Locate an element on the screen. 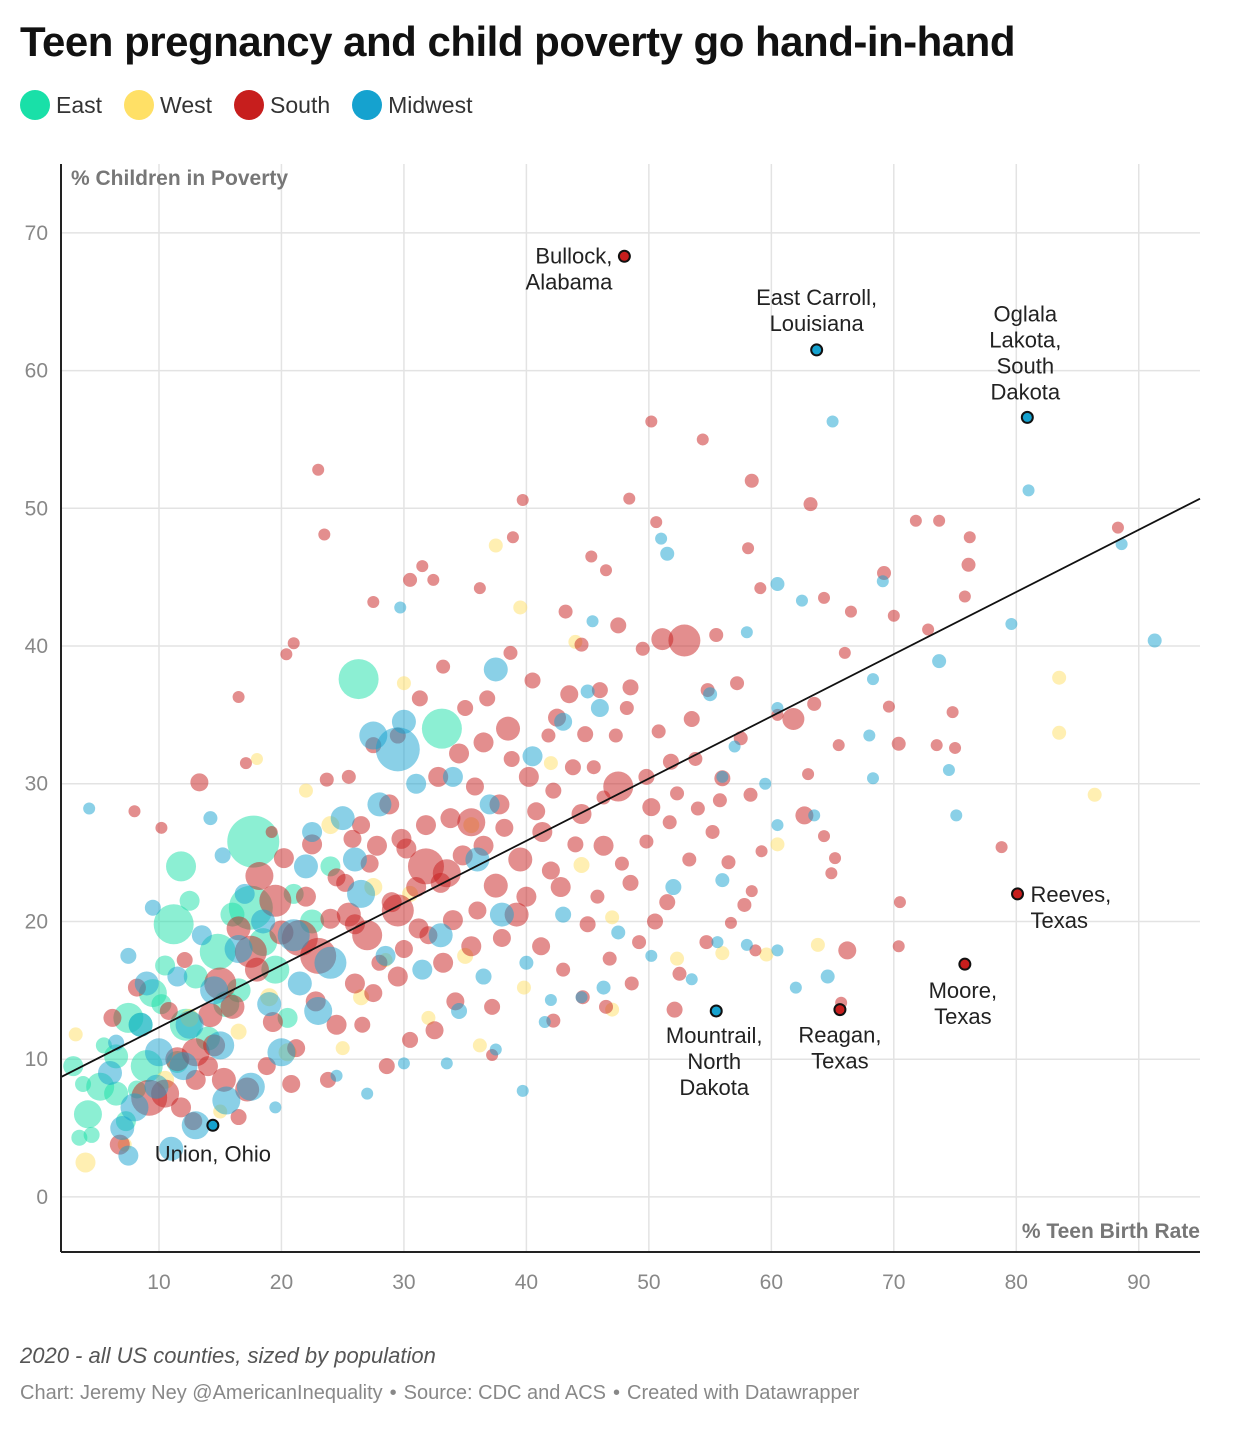 The height and width of the screenshot is (1440, 1240). legend-swatch-south is located at coordinates (249, 105).